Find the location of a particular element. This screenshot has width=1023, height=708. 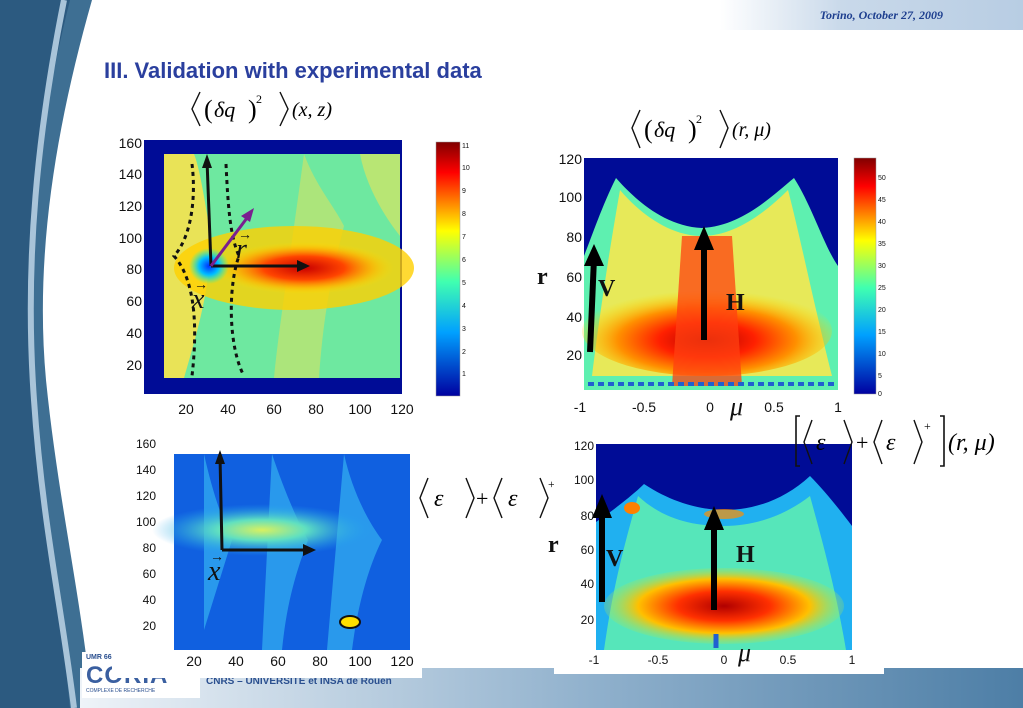

annotation-r: r → is located at coordinates (244, 246).